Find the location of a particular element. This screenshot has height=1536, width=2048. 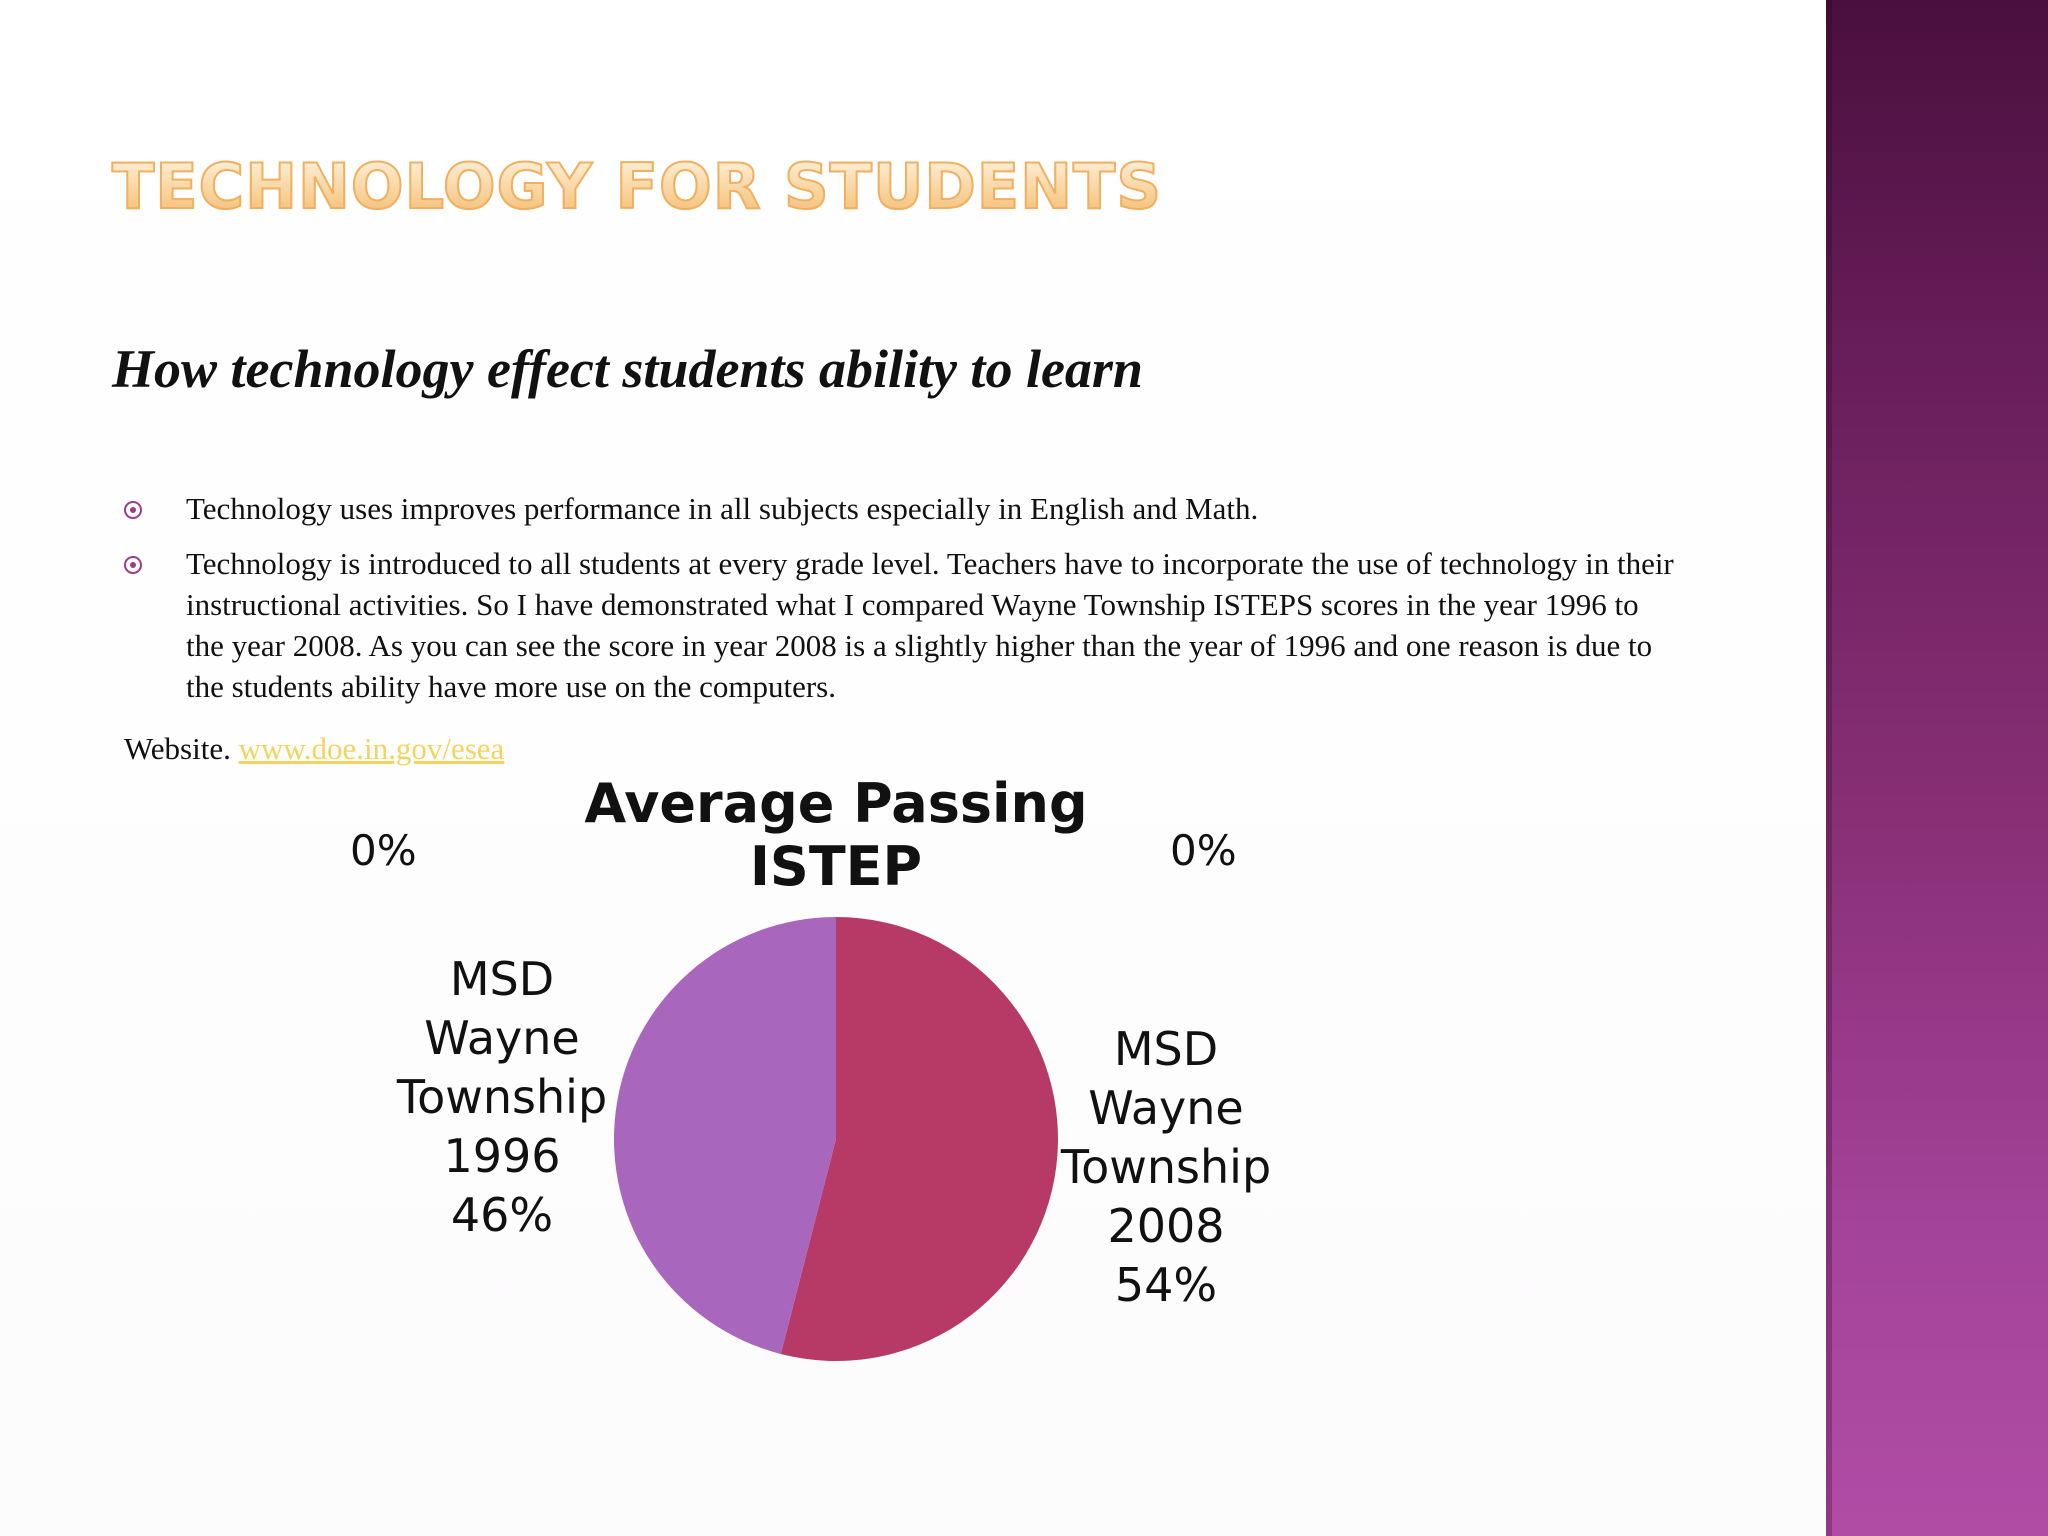

decorative-side-band is located at coordinates (1937, 768).